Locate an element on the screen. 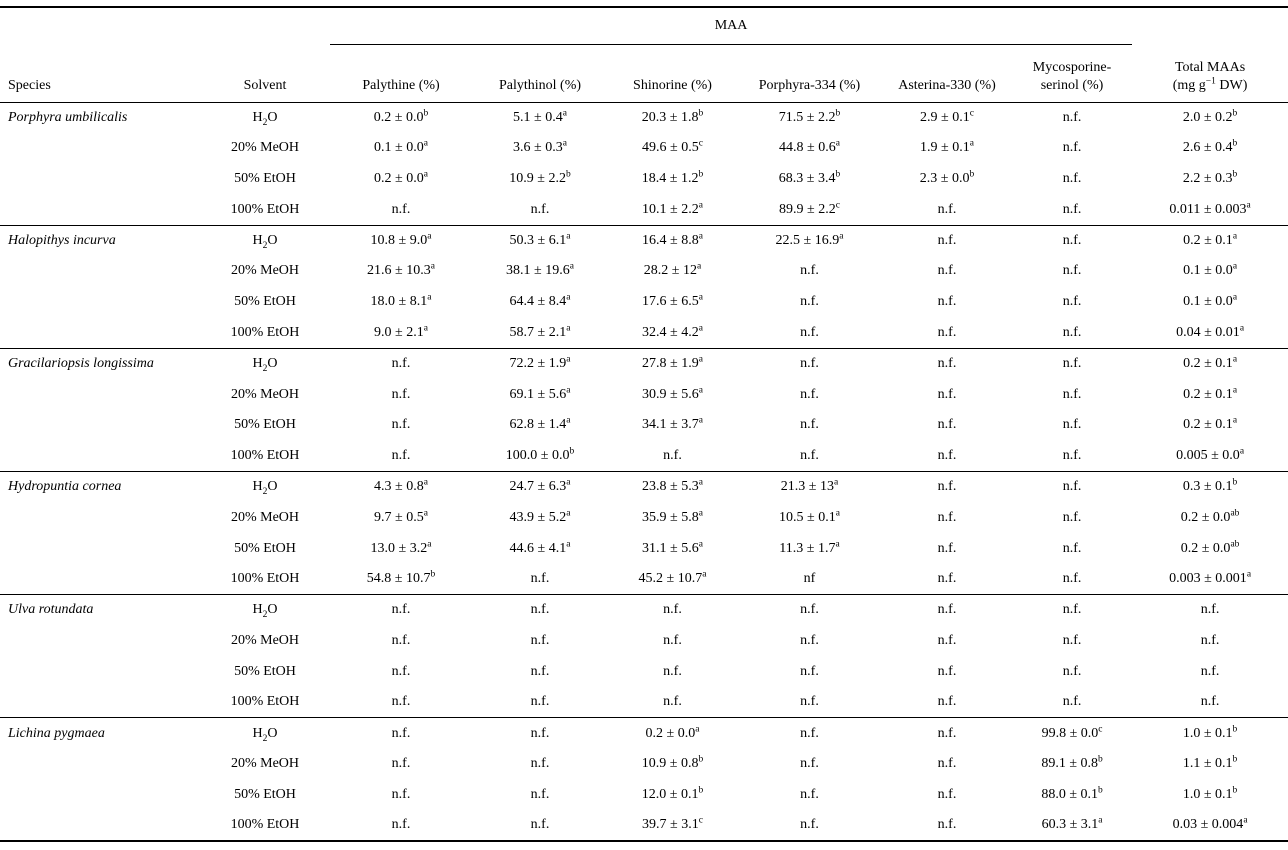 Image resolution: width=1288 pixels, height=850 pixels. value-cell-shinorine: 31.1 ± 5.6a is located at coordinates (672, 547).